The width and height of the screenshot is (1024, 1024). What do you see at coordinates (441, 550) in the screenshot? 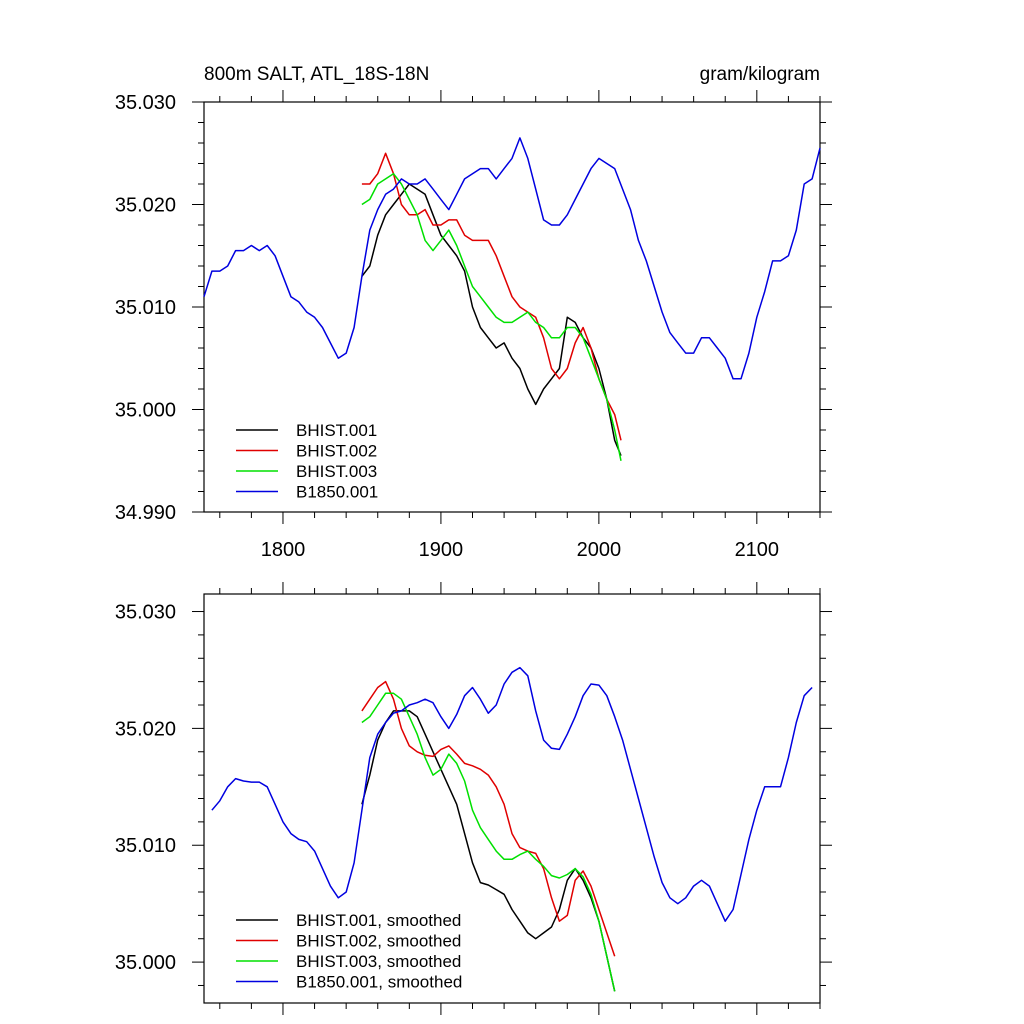
I see `panel1-x-tick-label: 1900` at bounding box center [441, 550].